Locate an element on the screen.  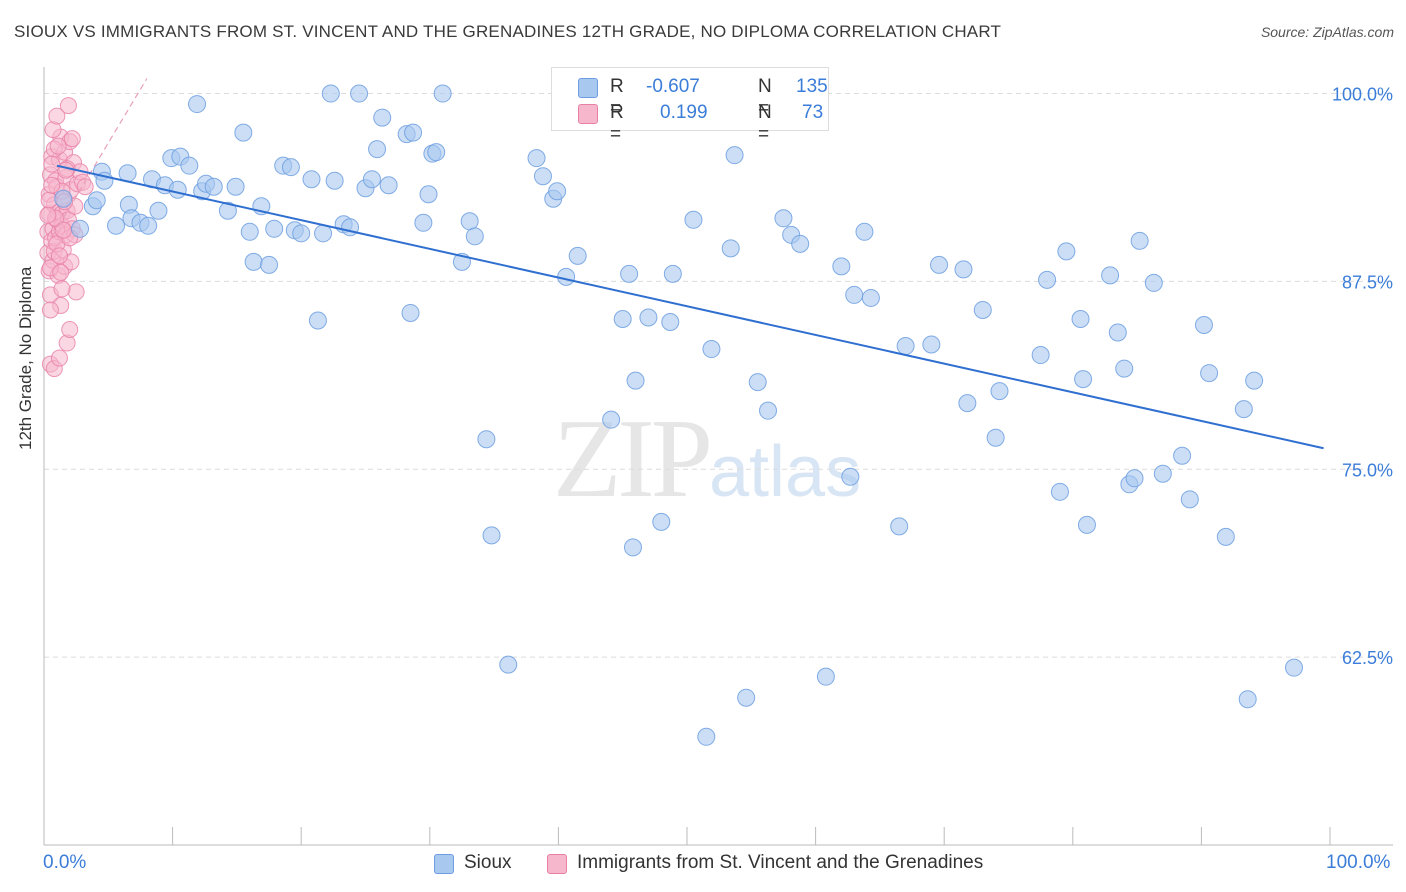
trend-line-immigrants is located at coordinates (97, 161).